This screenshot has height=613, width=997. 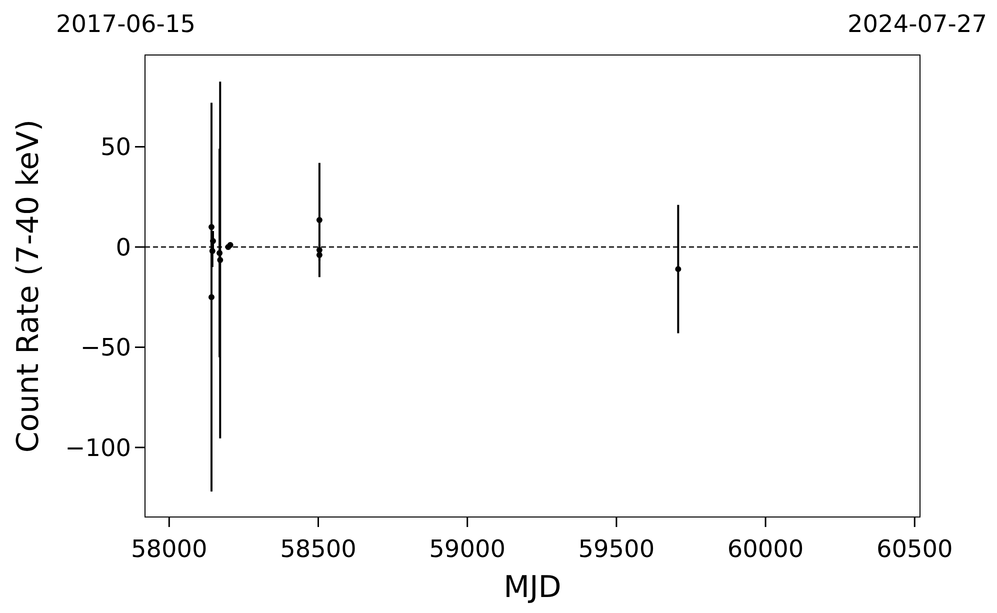 I want to click on x-tick-label: 58500, so click(x=318, y=549).